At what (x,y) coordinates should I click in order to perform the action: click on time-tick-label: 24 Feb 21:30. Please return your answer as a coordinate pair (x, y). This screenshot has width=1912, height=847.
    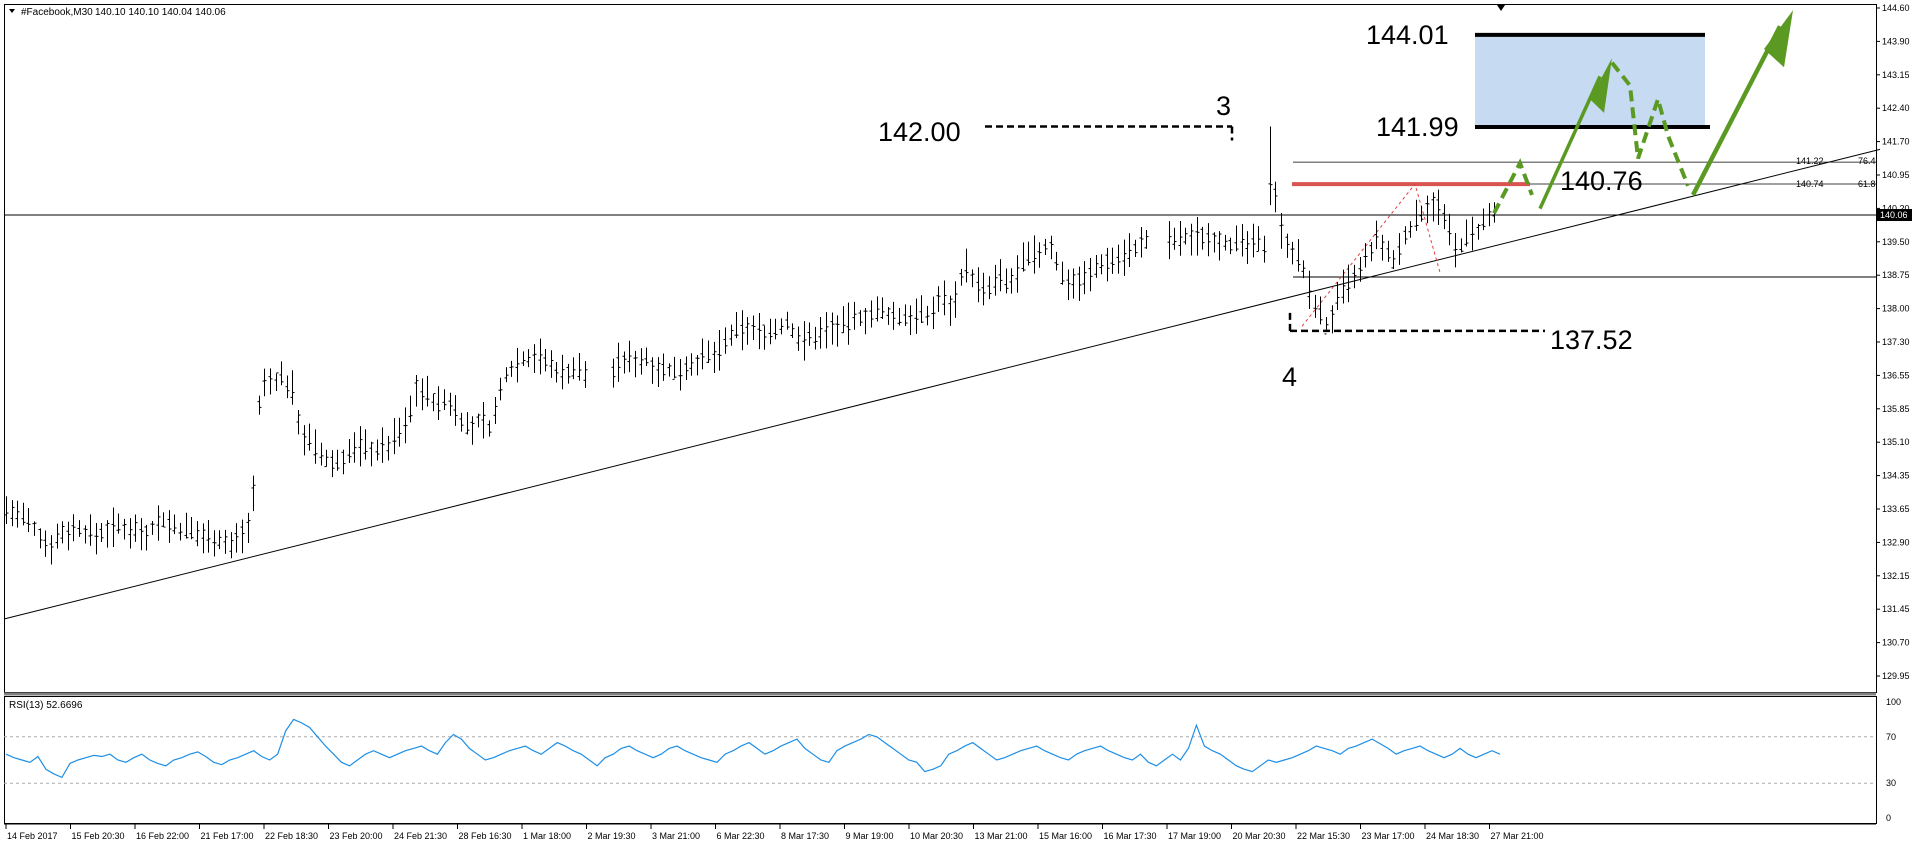
    Looking at the image, I should click on (420, 836).